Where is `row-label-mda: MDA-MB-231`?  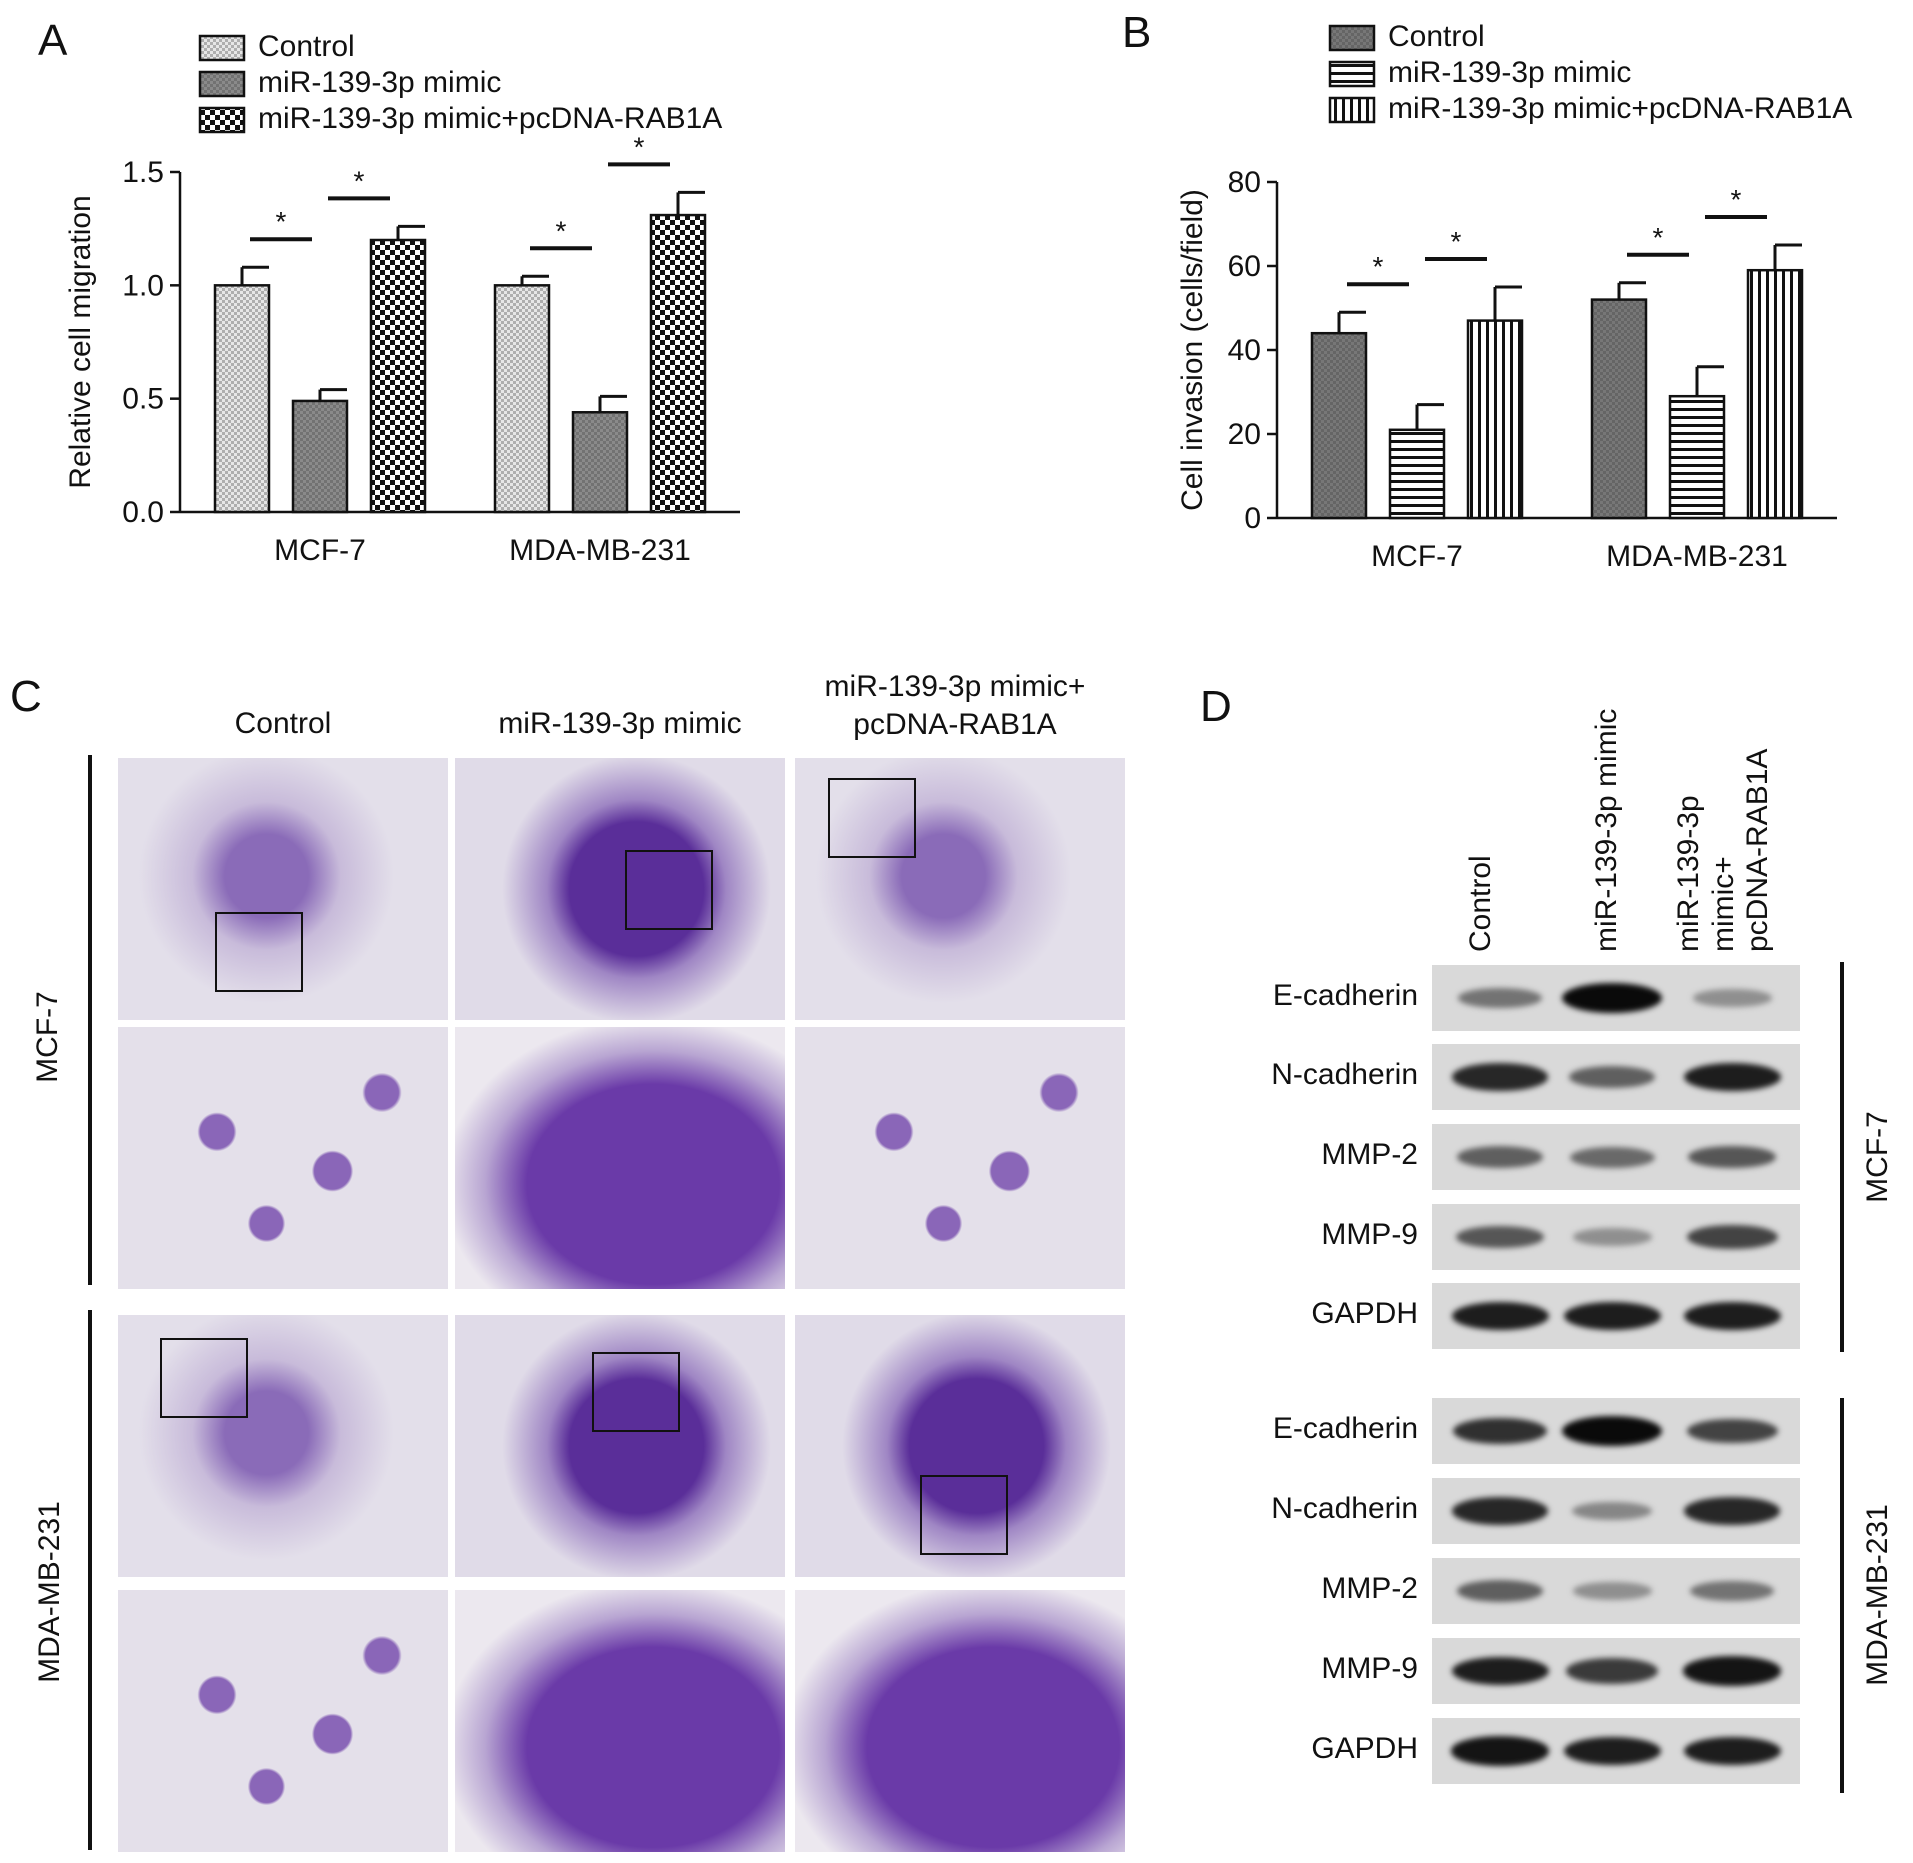 row-label-mda: MDA-MB-231 is located at coordinates (49, 1592).